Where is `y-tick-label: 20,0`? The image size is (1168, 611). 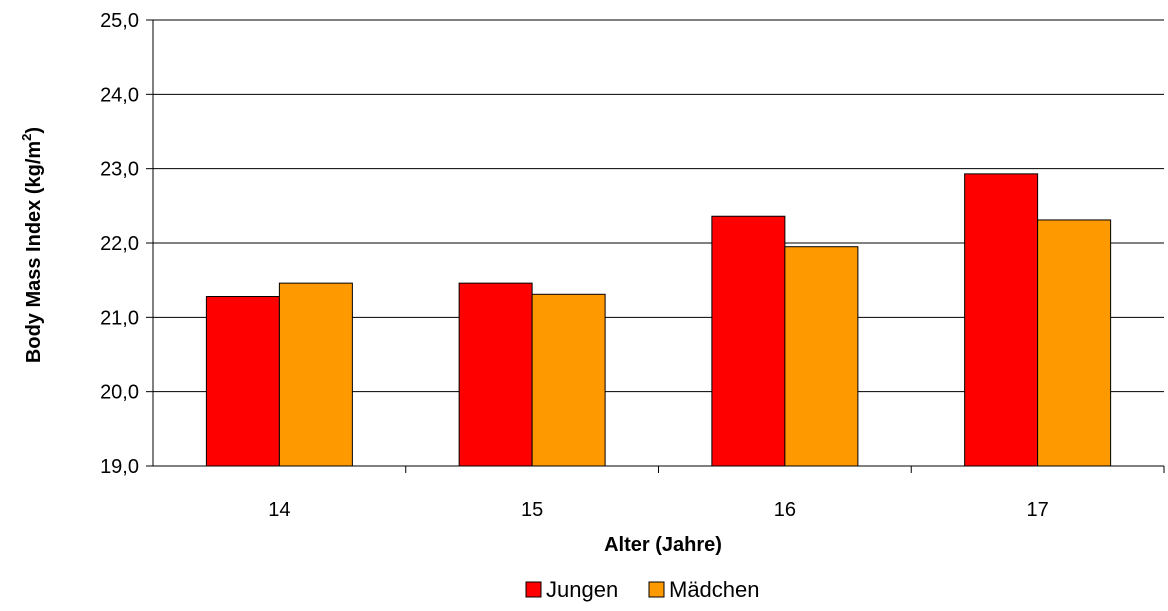 y-tick-label: 20,0 is located at coordinates (119, 393).